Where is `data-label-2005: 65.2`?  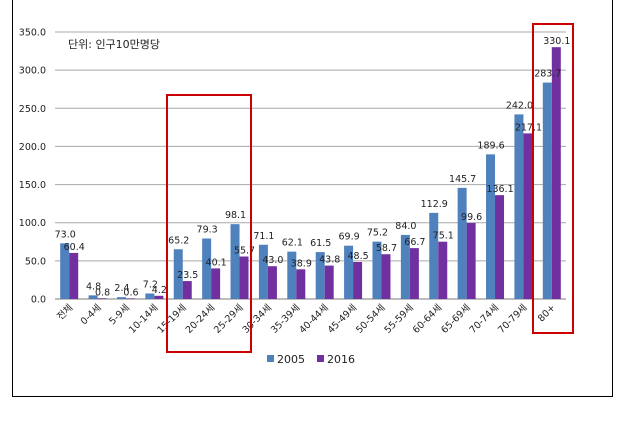
data-label-2005: 65.2 is located at coordinates (178, 240).